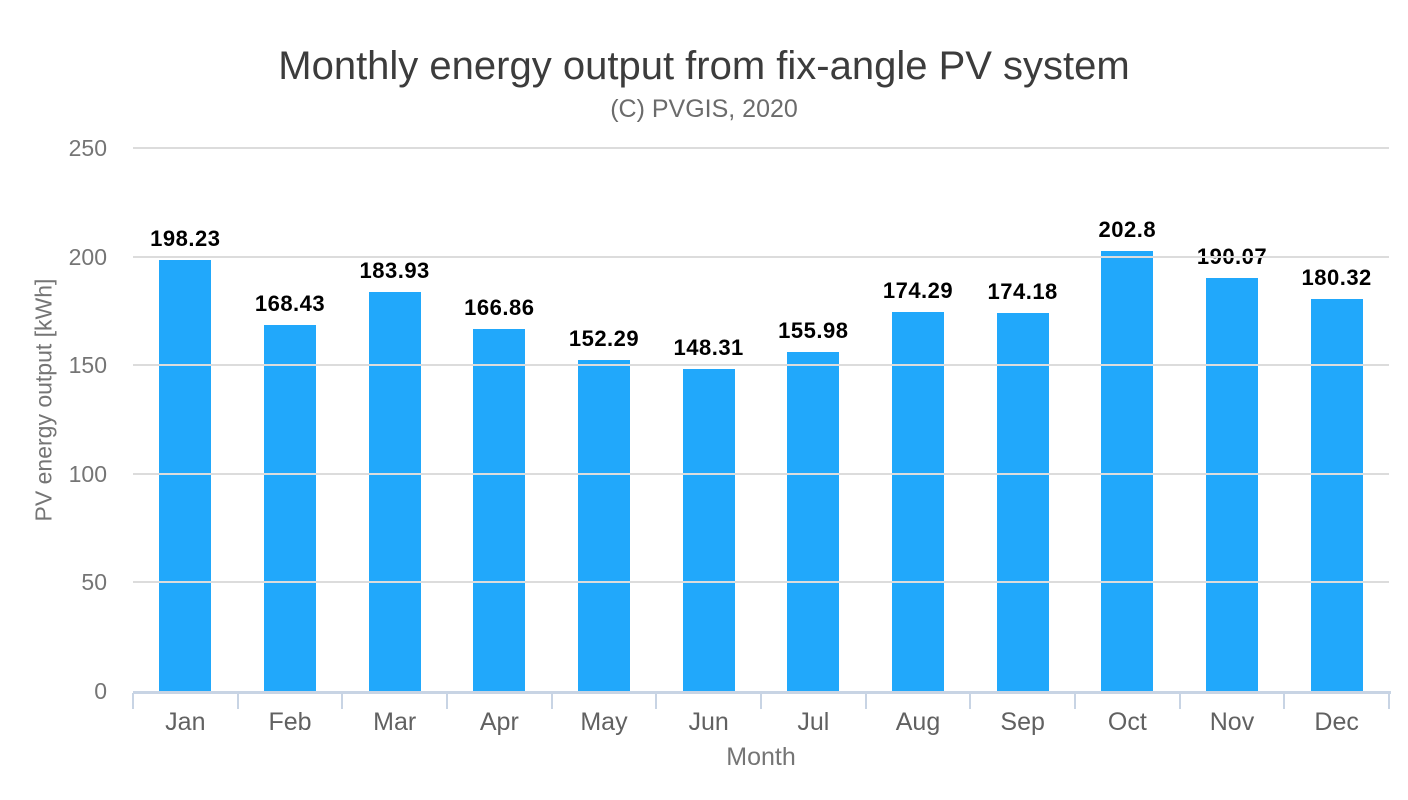 Image resolution: width=1408 pixels, height=800 pixels. I want to click on y-tick-label: 250, so click(87, 148).